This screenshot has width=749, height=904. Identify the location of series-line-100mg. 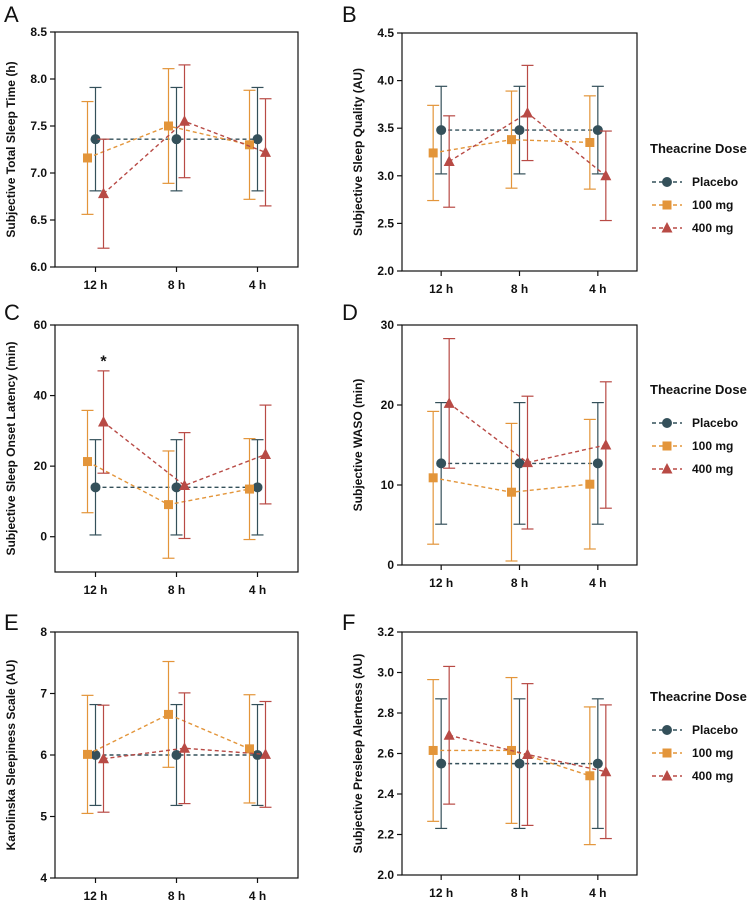
(168, 734).